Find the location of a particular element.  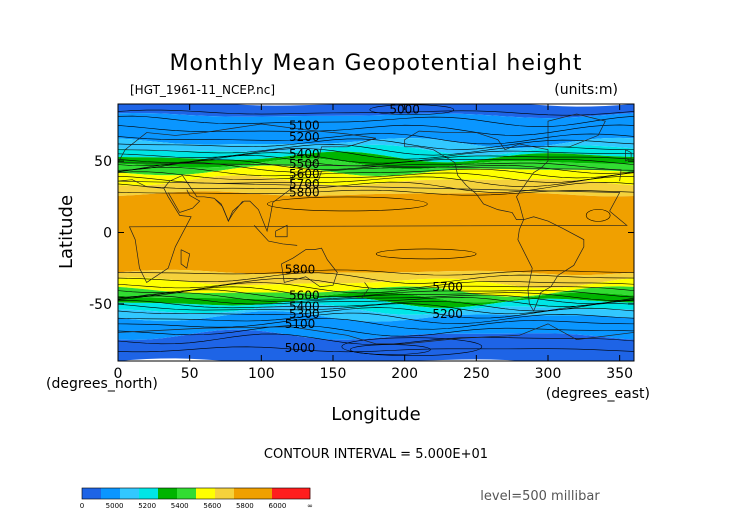

x-tick-label: 250 is located at coordinates (476, 374).